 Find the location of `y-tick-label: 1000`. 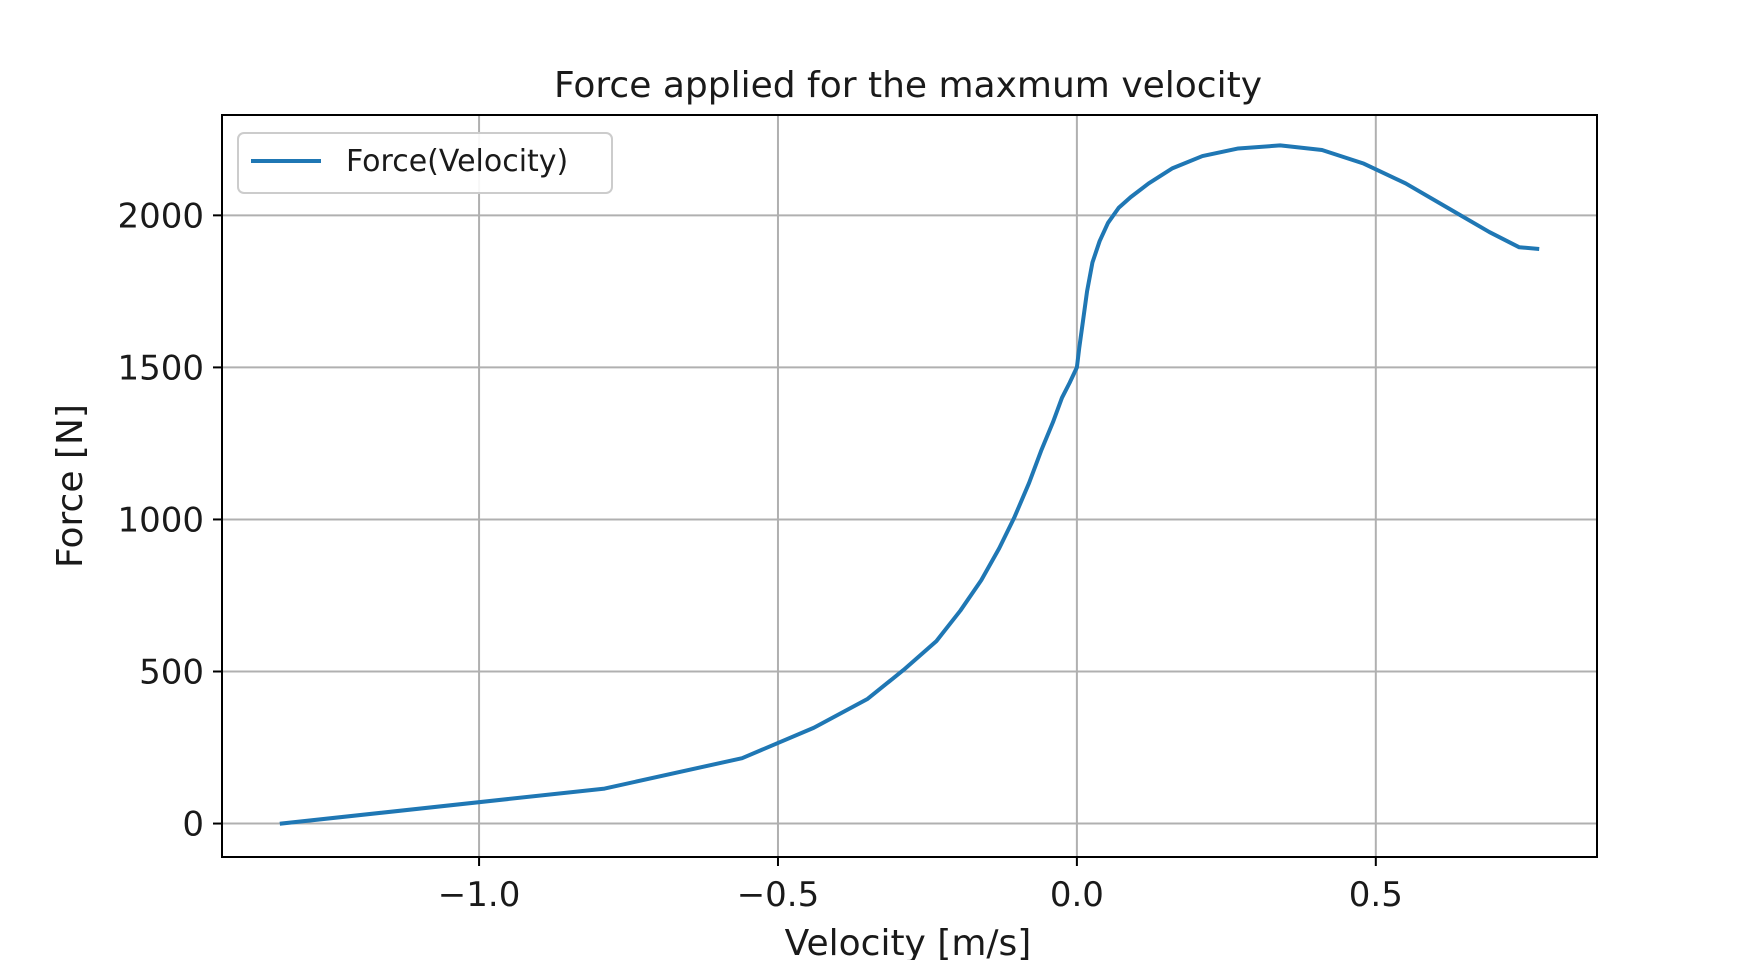

y-tick-label: 1000 is located at coordinates (160, 520).